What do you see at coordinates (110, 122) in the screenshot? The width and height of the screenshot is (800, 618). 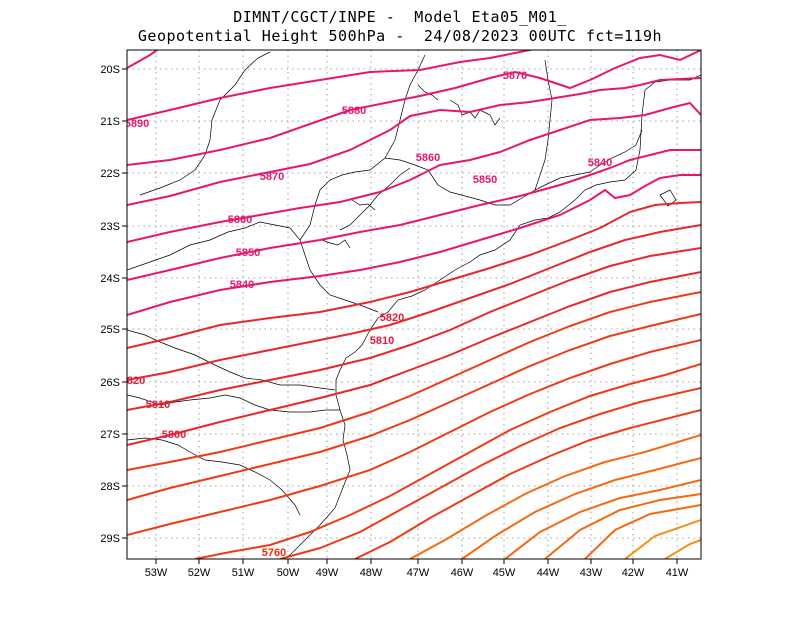 I see `lat-tick-label: 21S` at bounding box center [110, 122].